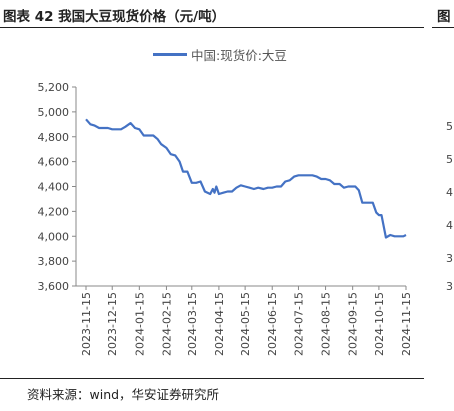  I want to click on x-tick-label: 2024-06-15, so click(272, 324).